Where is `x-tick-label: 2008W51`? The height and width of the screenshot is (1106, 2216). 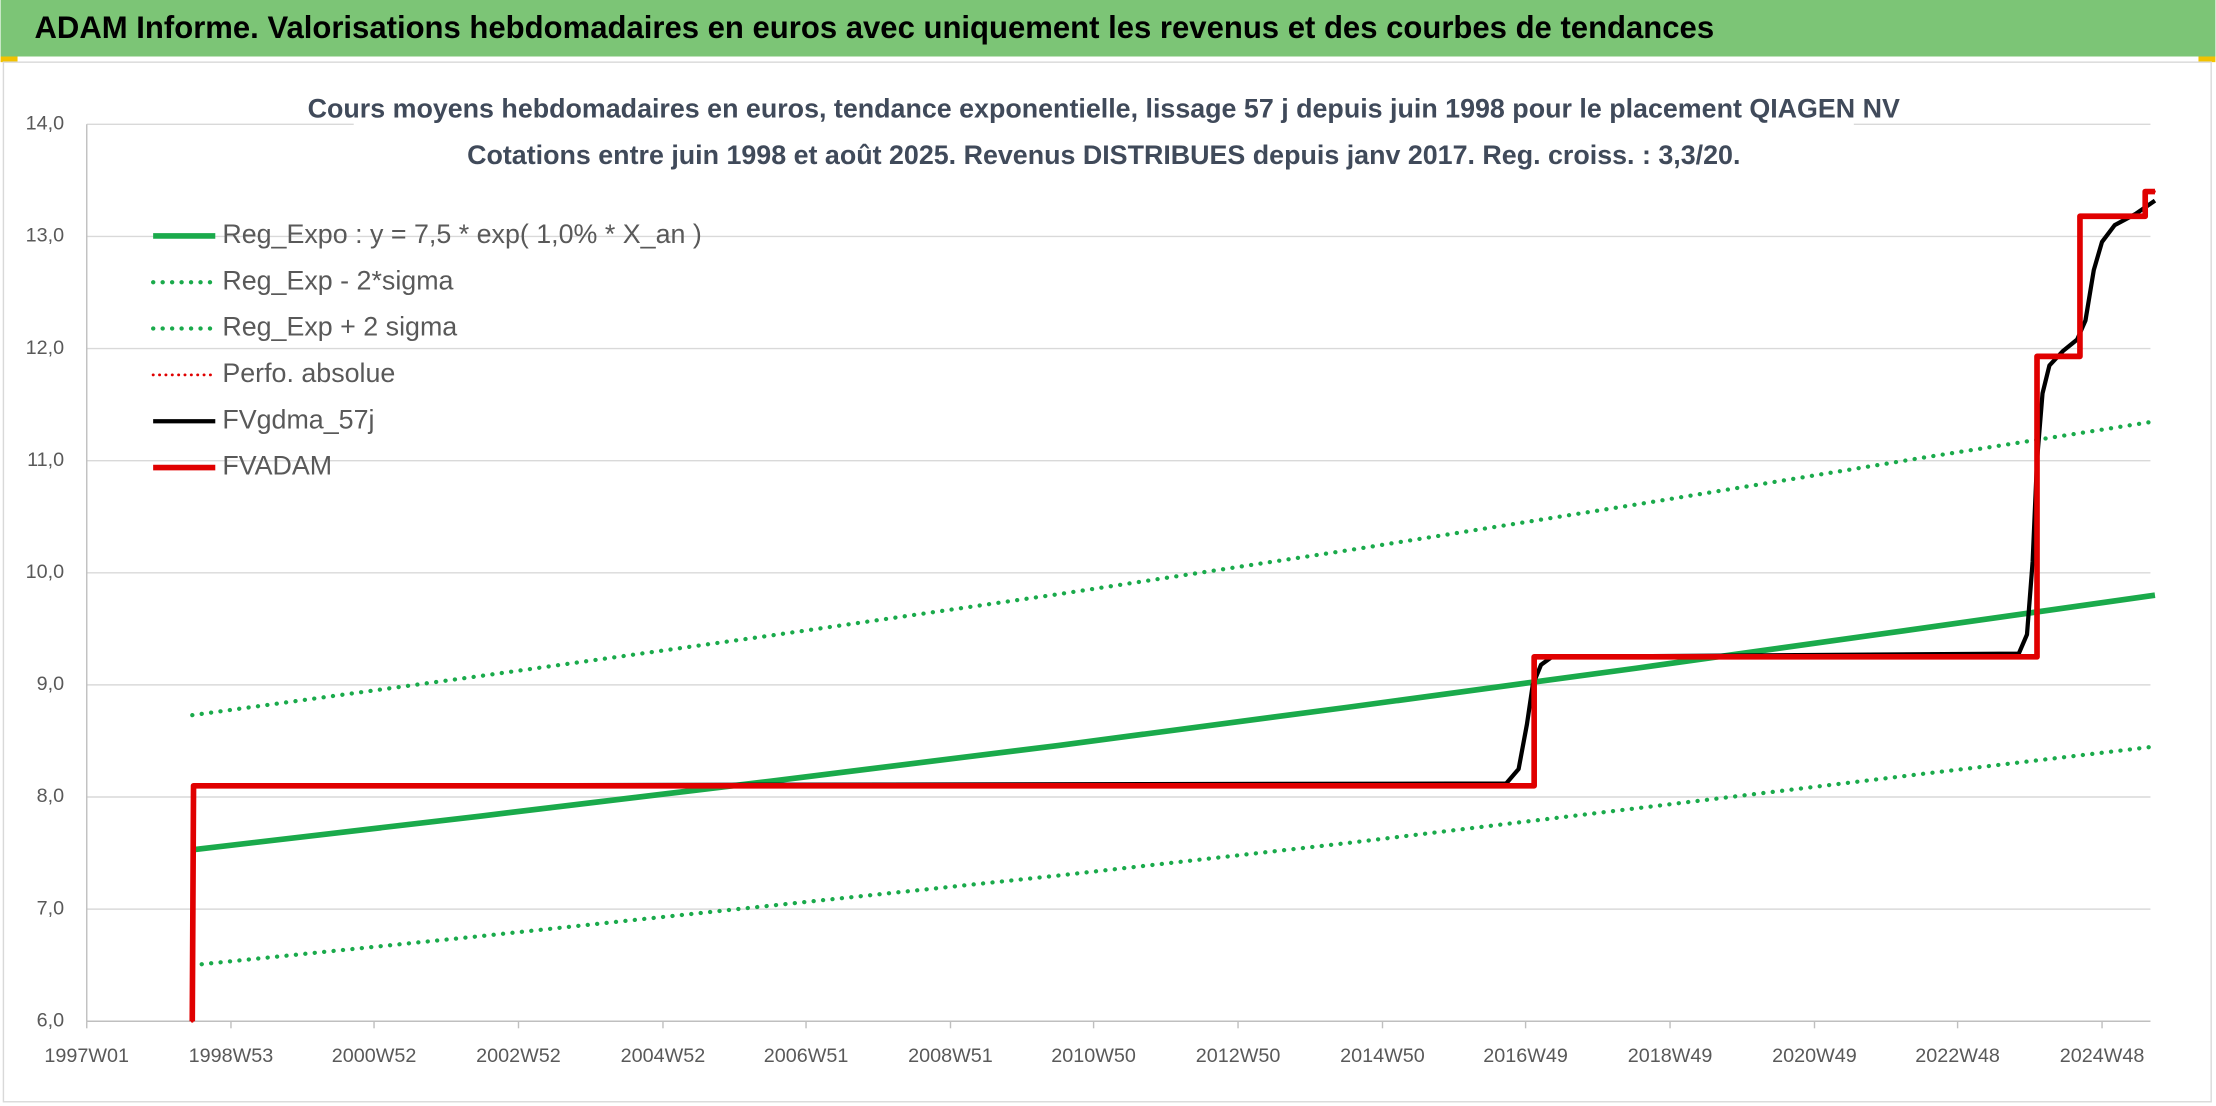
x-tick-label: 2008W51 is located at coordinates (950, 1056).